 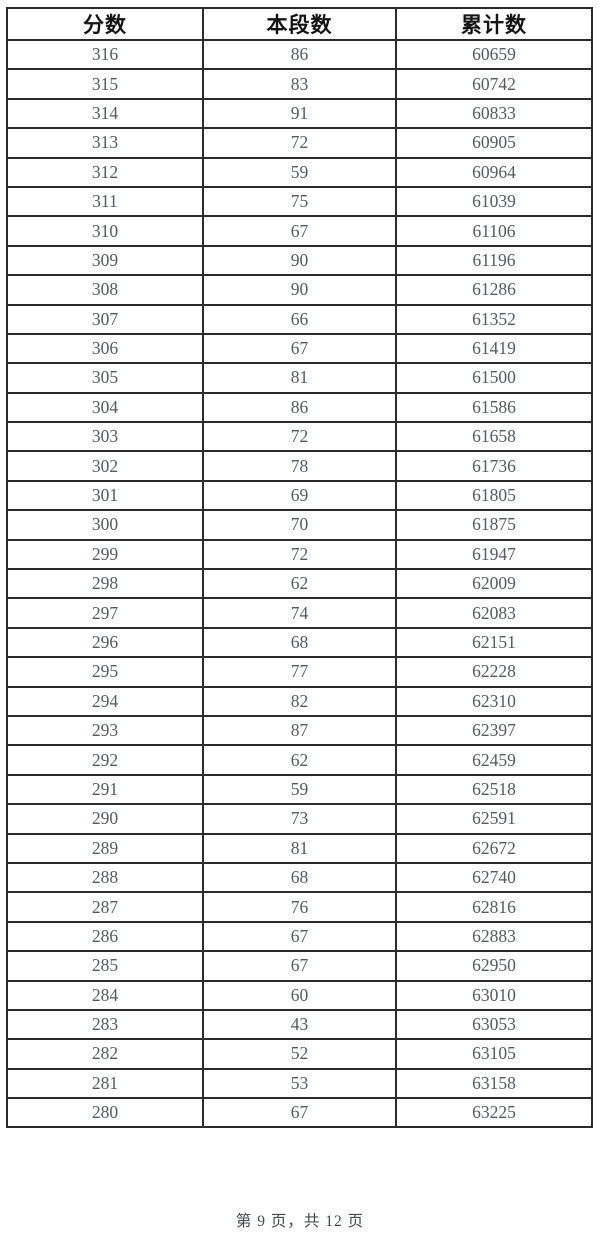 I want to click on cumulative-count-cell: 62883, so click(x=494, y=936).